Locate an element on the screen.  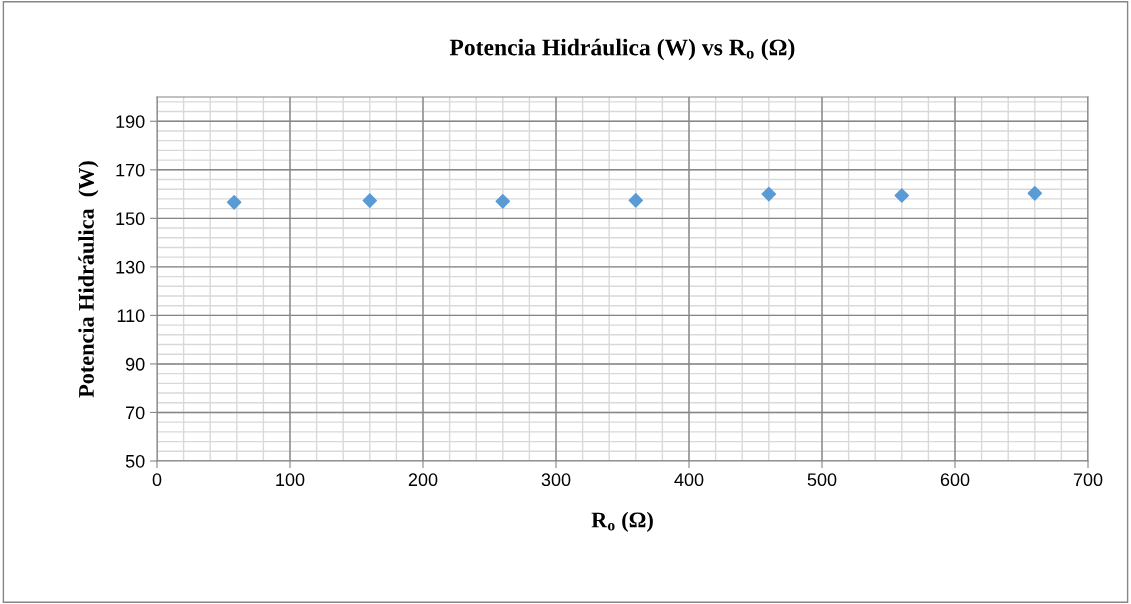
y-tick-label: 50 is located at coordinates (135, 461).